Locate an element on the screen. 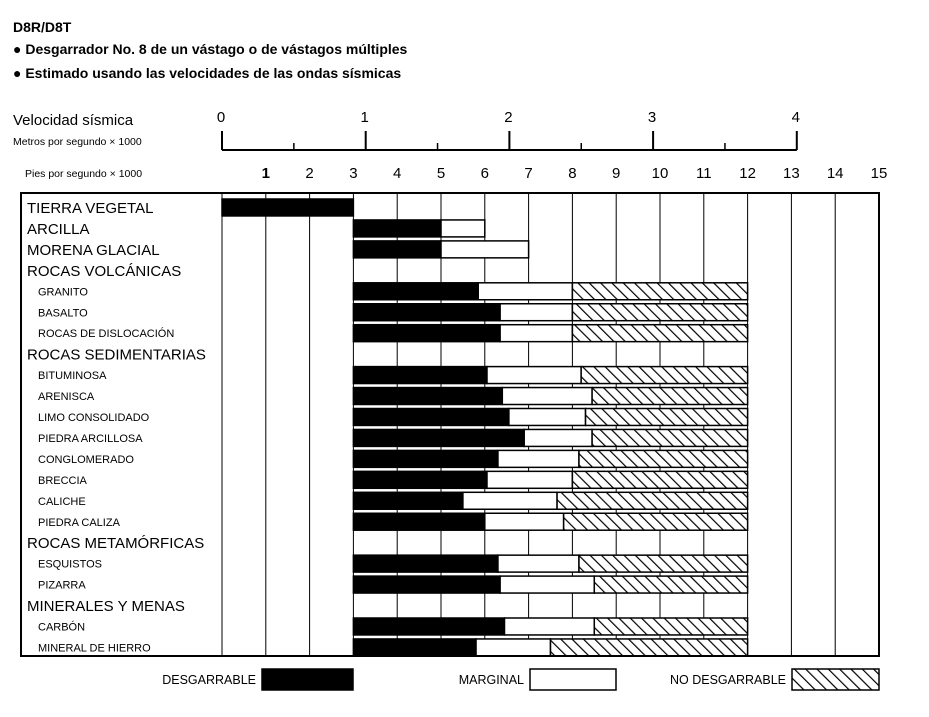 This screenshot has width=929, height=717. feet-tick-label: 4 is located at coordinates (397, 173).